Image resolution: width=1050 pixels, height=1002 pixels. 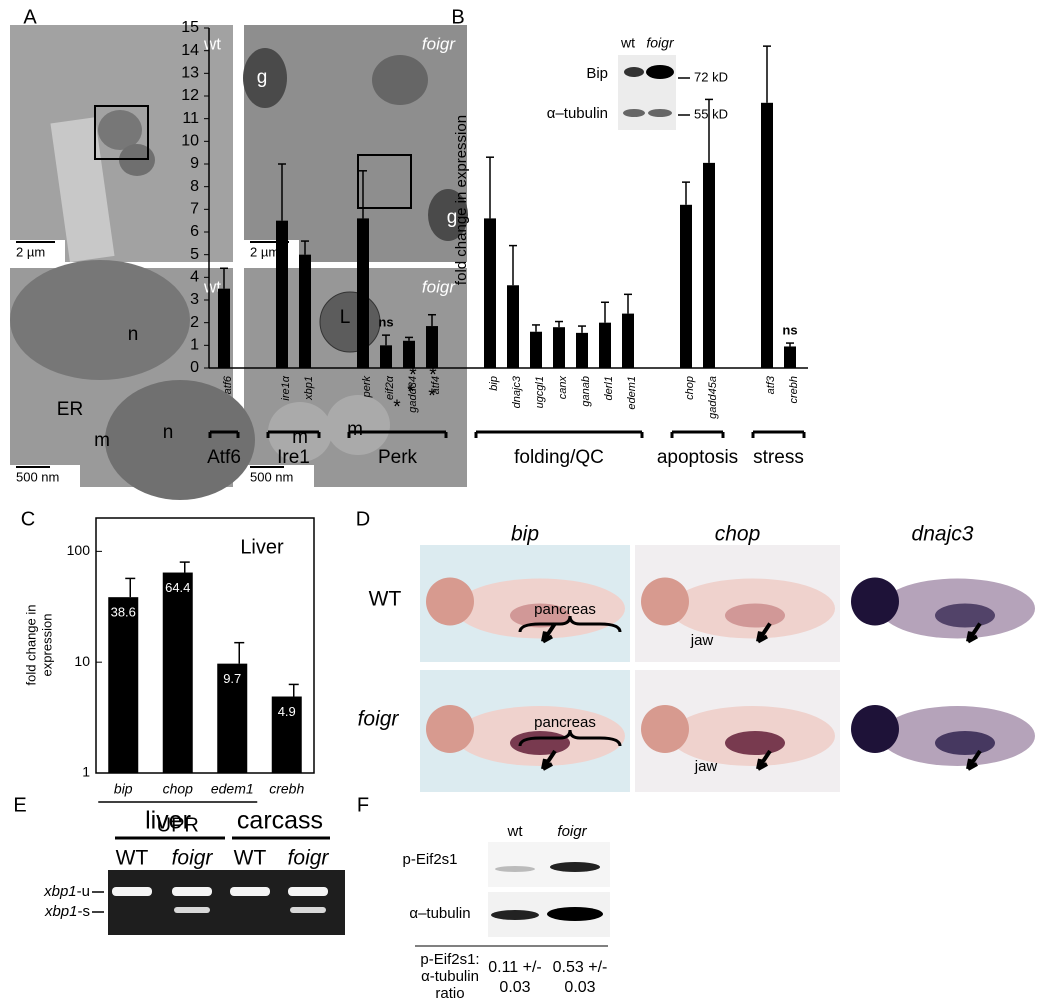 I want to click on lane-label: wt, so click(x=515, y=831).